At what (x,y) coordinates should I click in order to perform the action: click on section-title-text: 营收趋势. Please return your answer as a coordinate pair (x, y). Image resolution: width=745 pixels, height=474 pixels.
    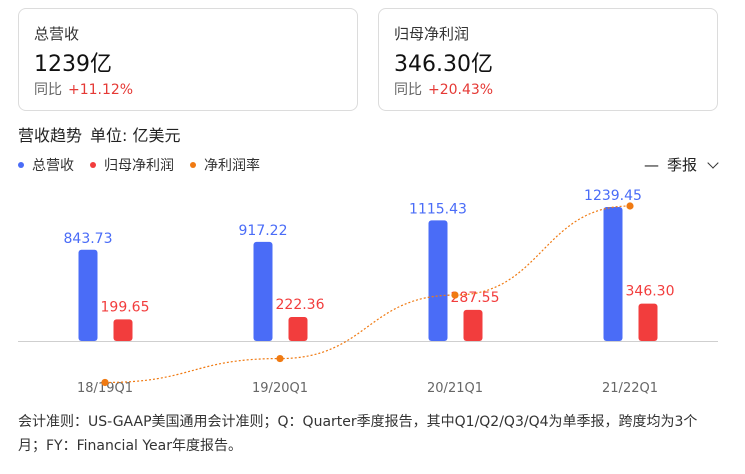
    Looking at the image, I should click on (50, 135).